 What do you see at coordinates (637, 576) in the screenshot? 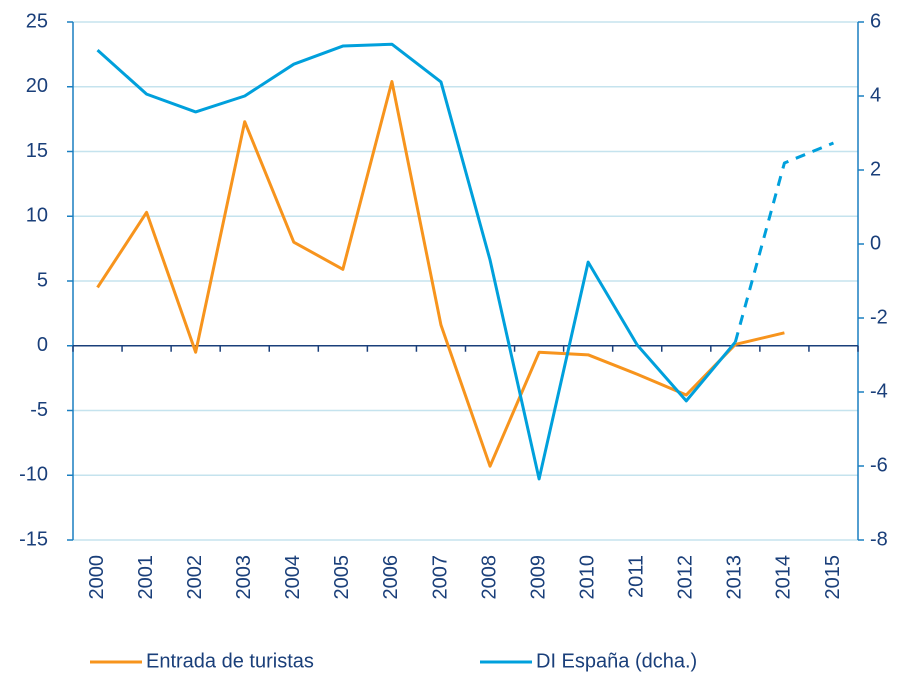
I see `x-tick-label: 2011` at bounding box center [637, 576].